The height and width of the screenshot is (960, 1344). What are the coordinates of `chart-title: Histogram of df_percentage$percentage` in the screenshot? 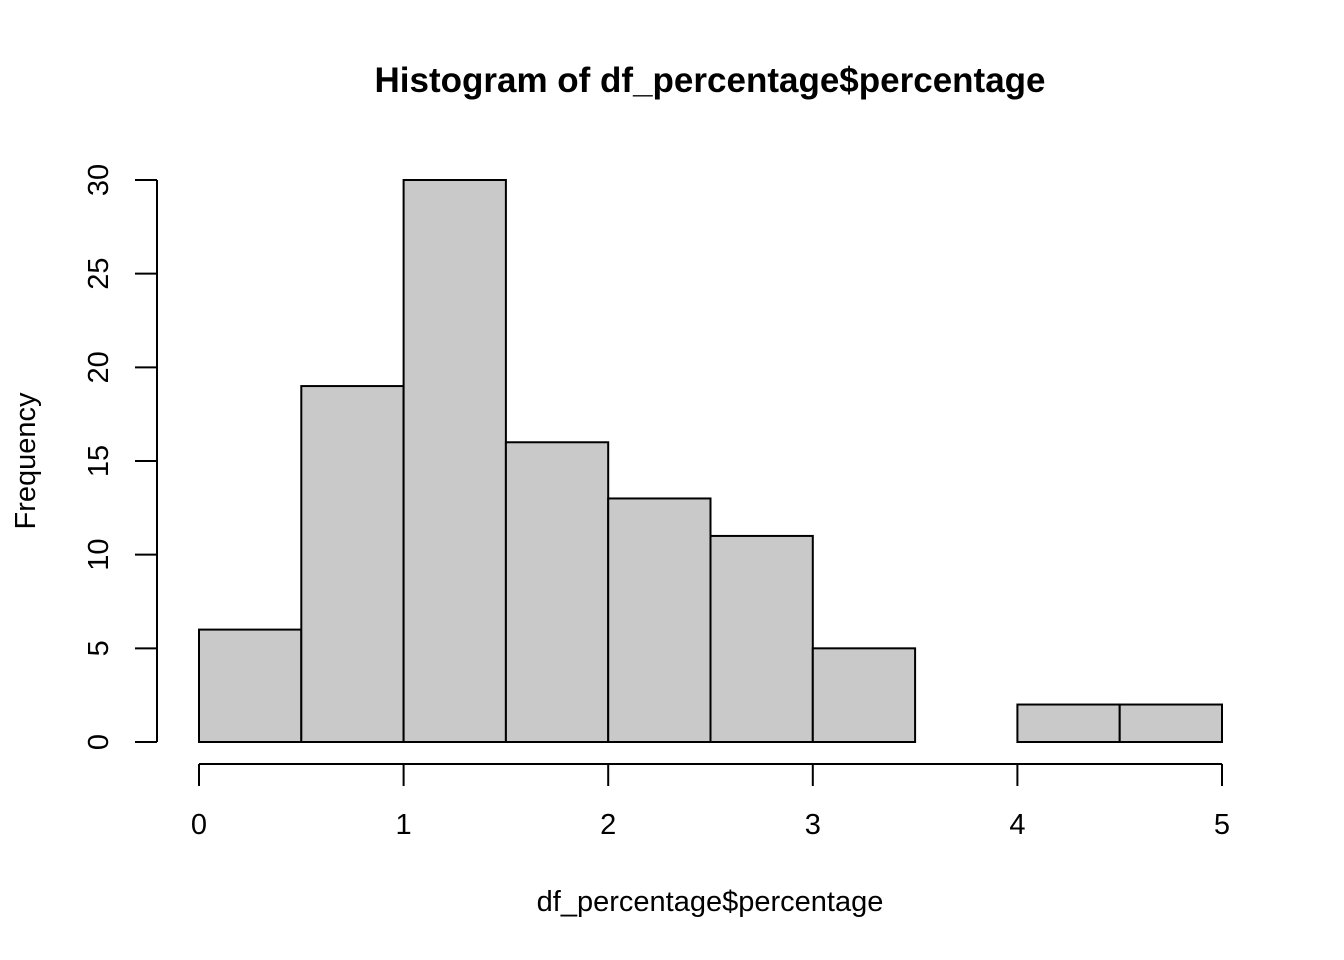 It's located at (709, 80).